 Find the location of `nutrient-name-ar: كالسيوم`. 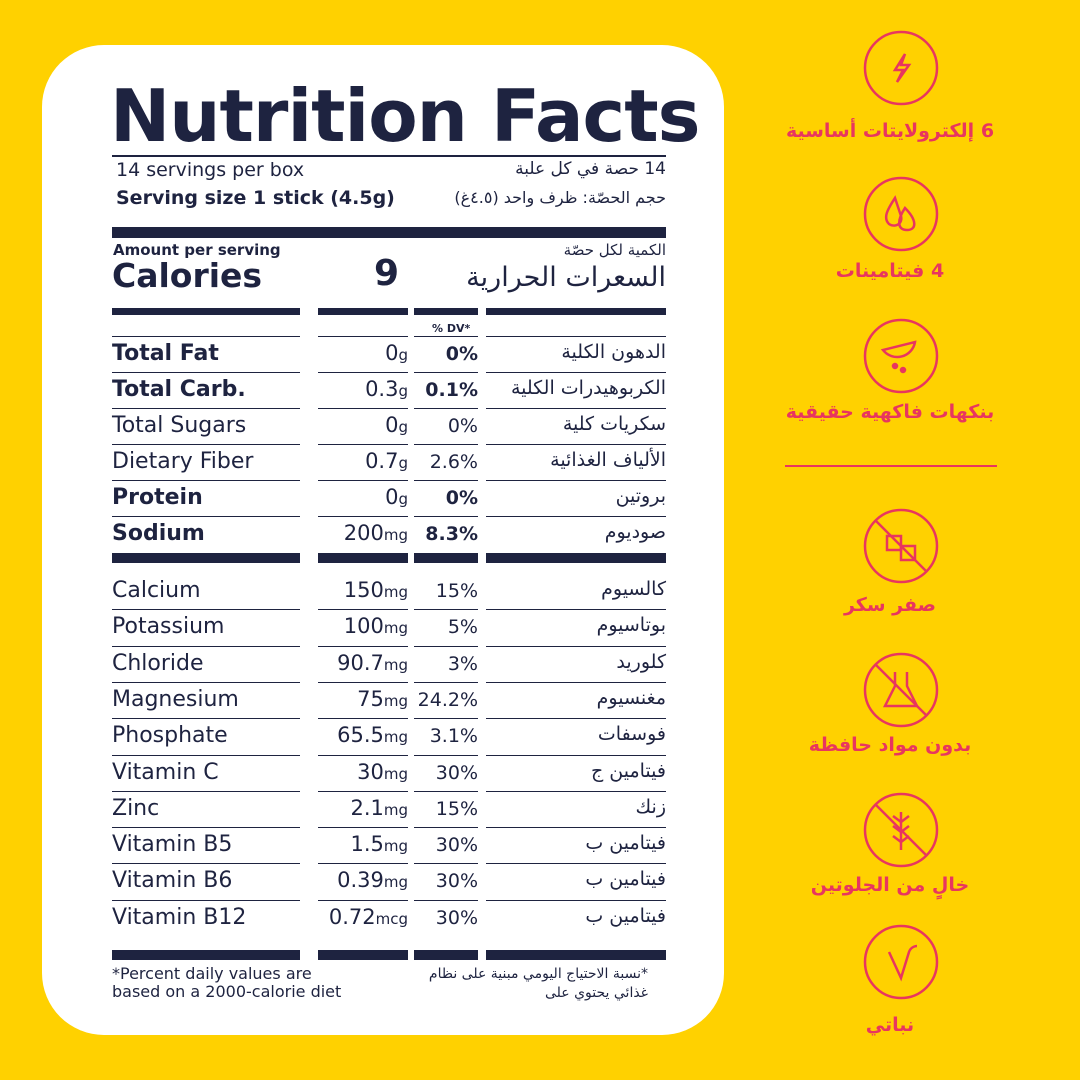

nutrient-name-ar: كالسيوم is located at coordinates (633, 589).